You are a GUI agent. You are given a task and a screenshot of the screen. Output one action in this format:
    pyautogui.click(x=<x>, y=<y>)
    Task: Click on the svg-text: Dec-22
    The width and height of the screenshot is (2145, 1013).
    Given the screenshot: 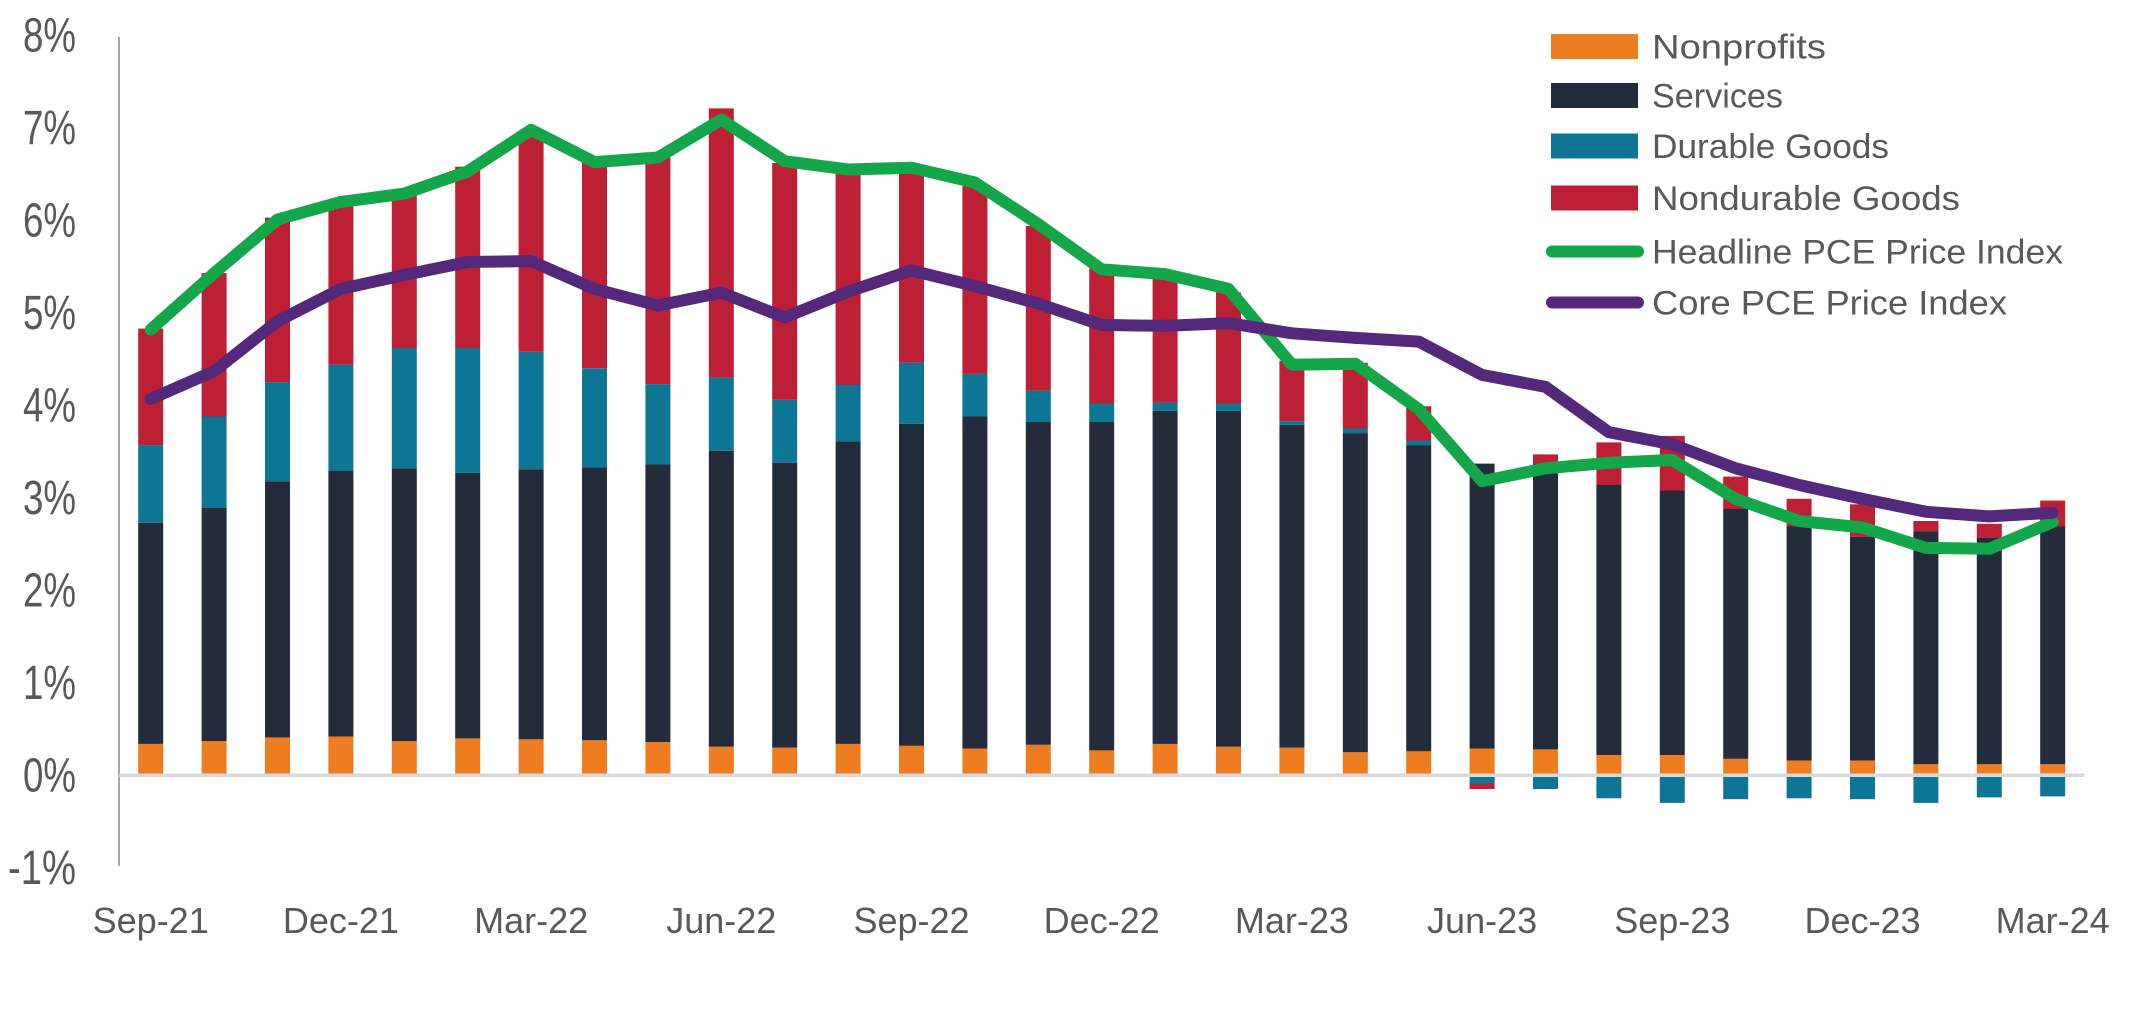 What is the action you would take?
    pyautogui.click(x=1102, y=920)
    